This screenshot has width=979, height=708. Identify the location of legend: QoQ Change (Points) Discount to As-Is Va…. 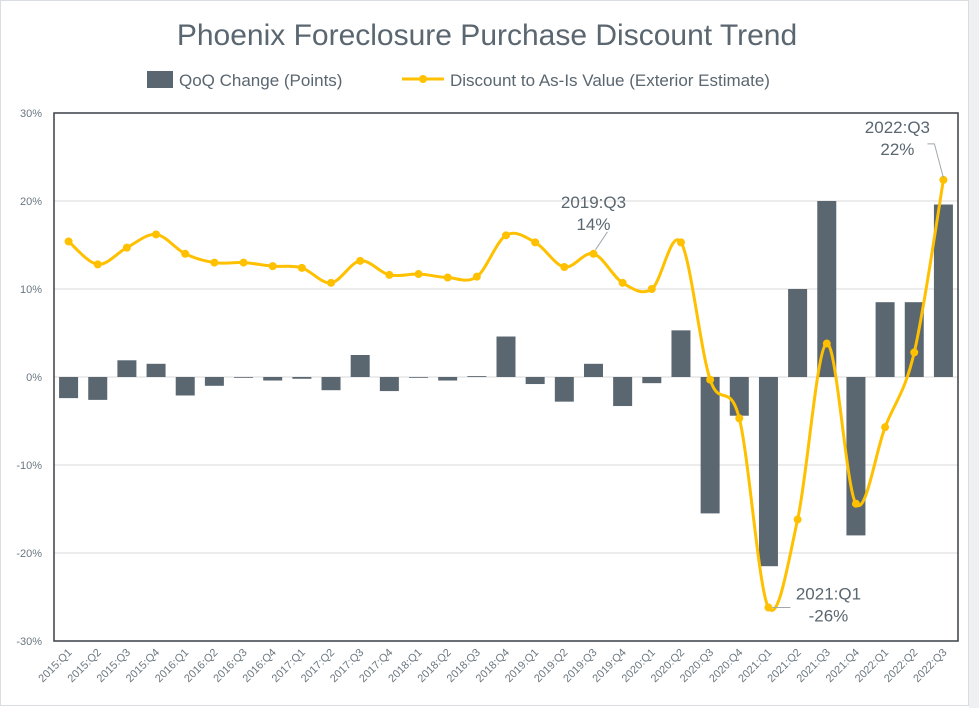
(458, 80).